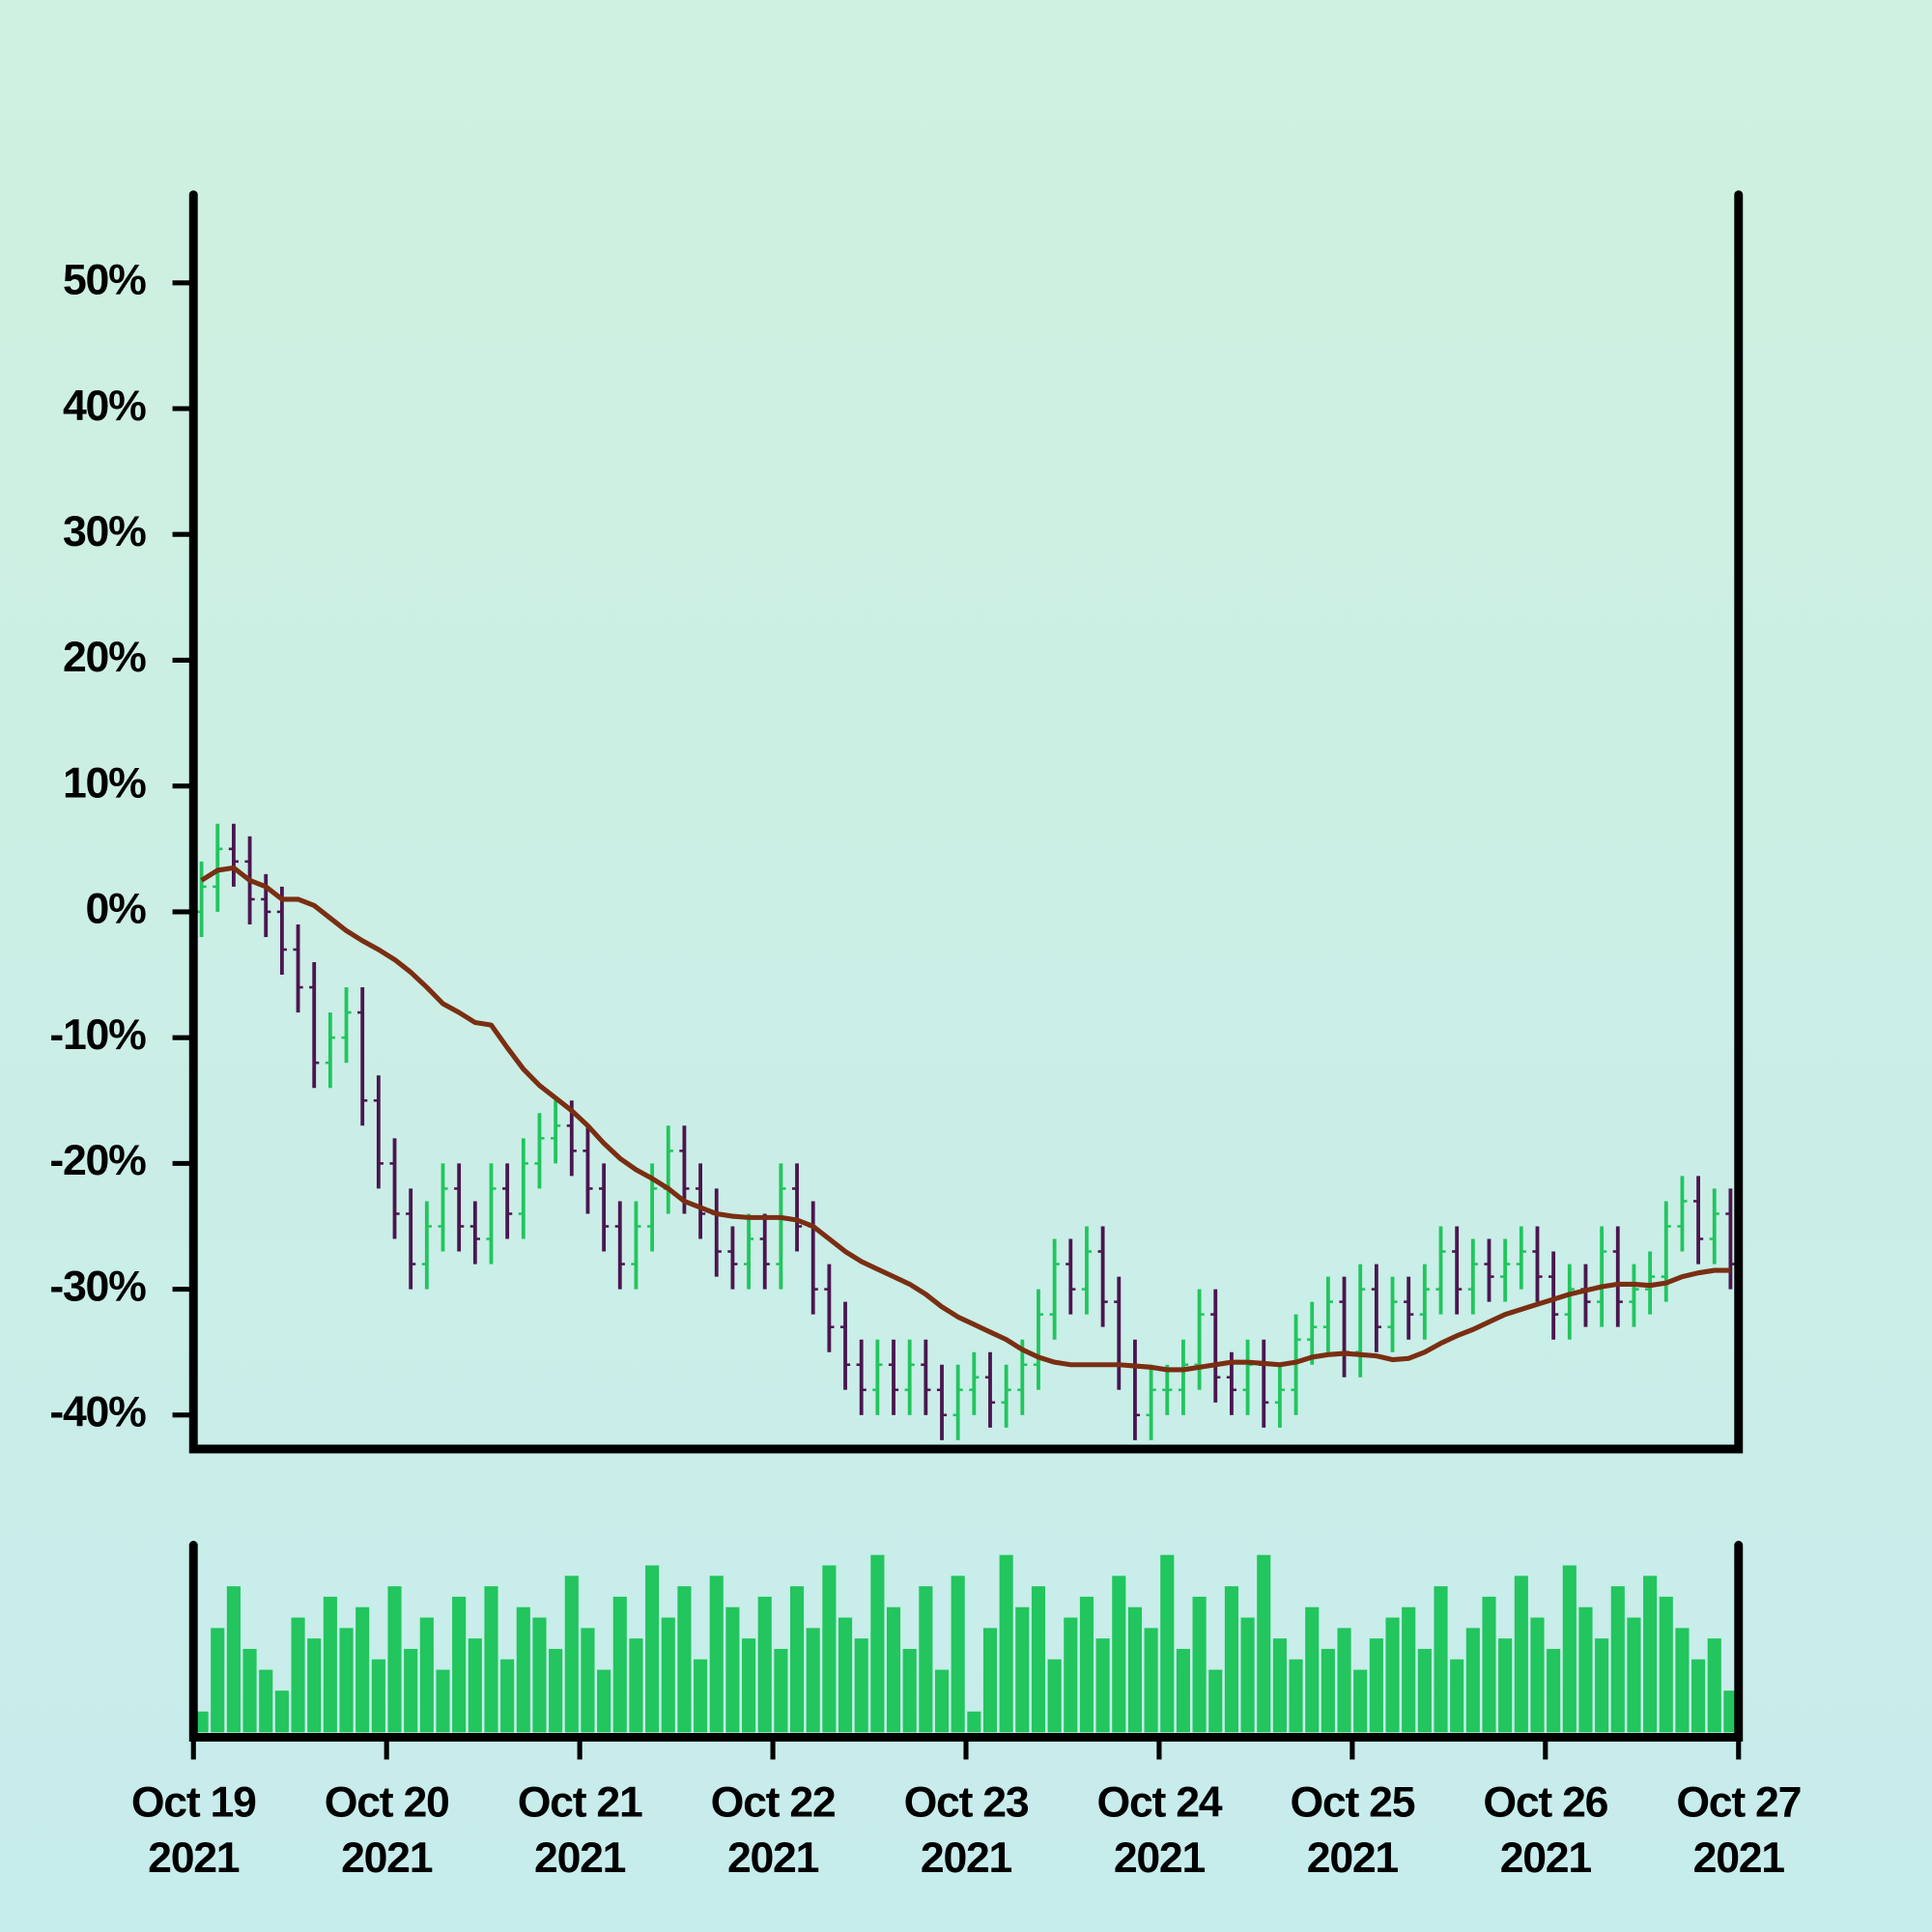 This screenshot has width=1932, height=1932. I want to click on y-tick-label: 0%, so click(116, 909).